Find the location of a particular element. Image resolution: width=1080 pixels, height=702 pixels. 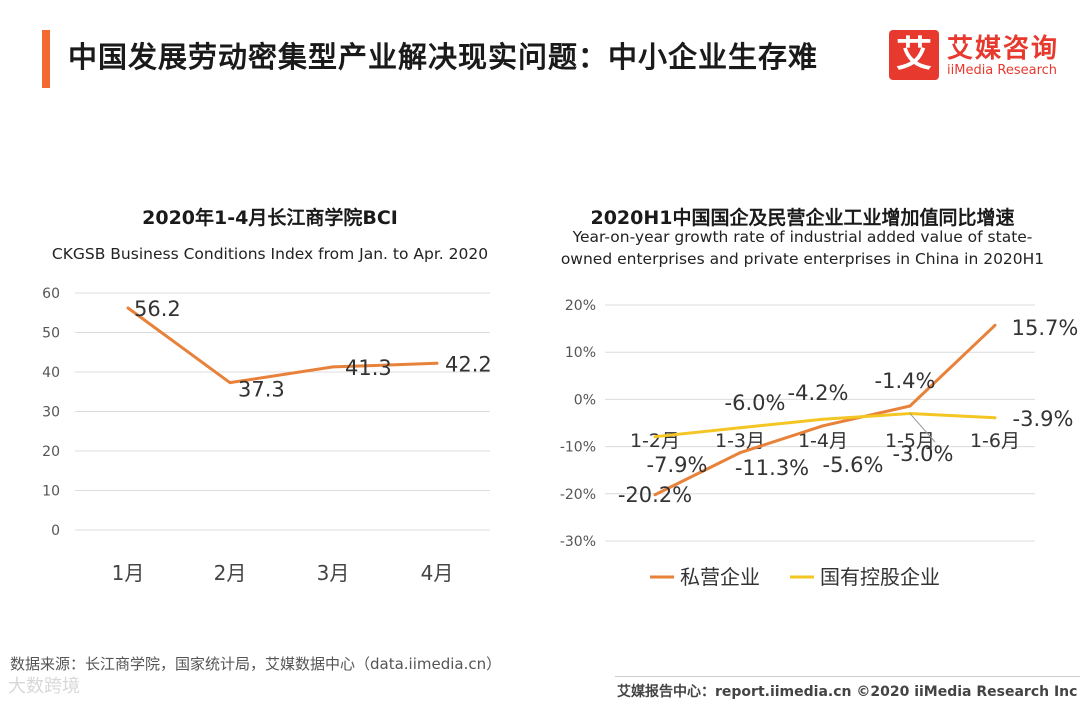

iimedia-logo: 艾 艾媒咨询 iiMedia Research is located at coordinates (979, 57).